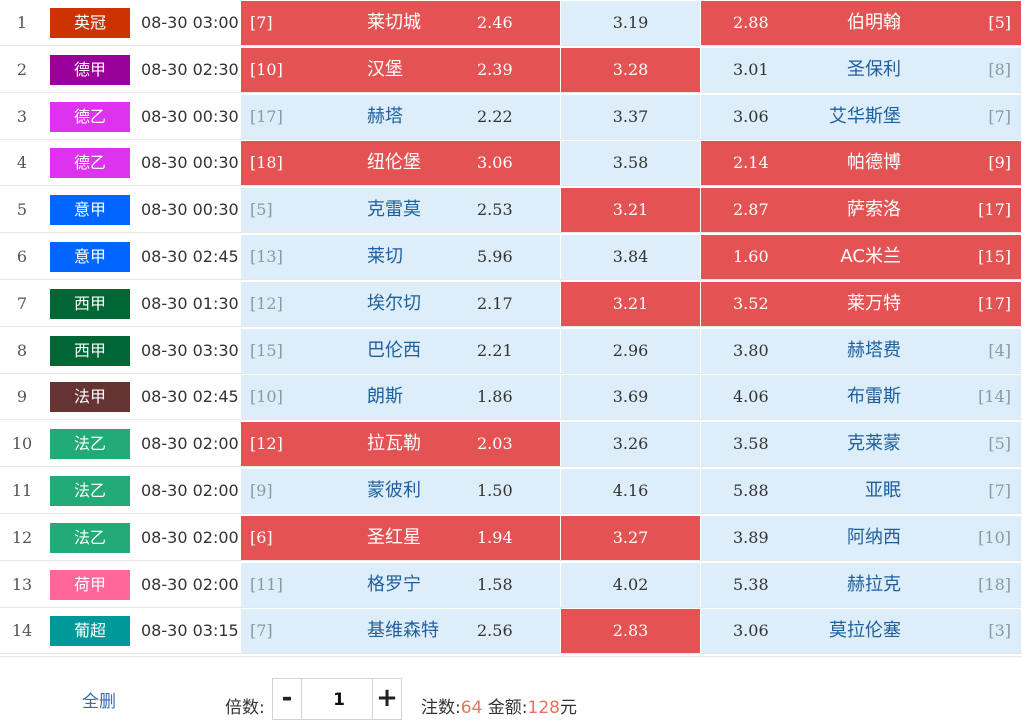  What do you see at coordinates (266, 163) in the screenshot?
I see `home-rank: [18]` at bounding box center [266, 163].